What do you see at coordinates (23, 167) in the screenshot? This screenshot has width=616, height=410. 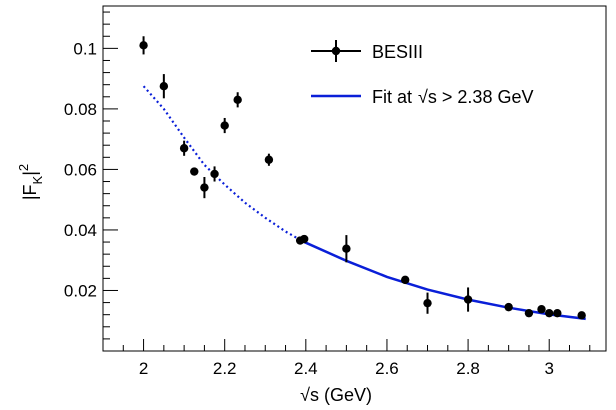 I see `y-axis-label-sup: 2` at bounding box center [23, 167].